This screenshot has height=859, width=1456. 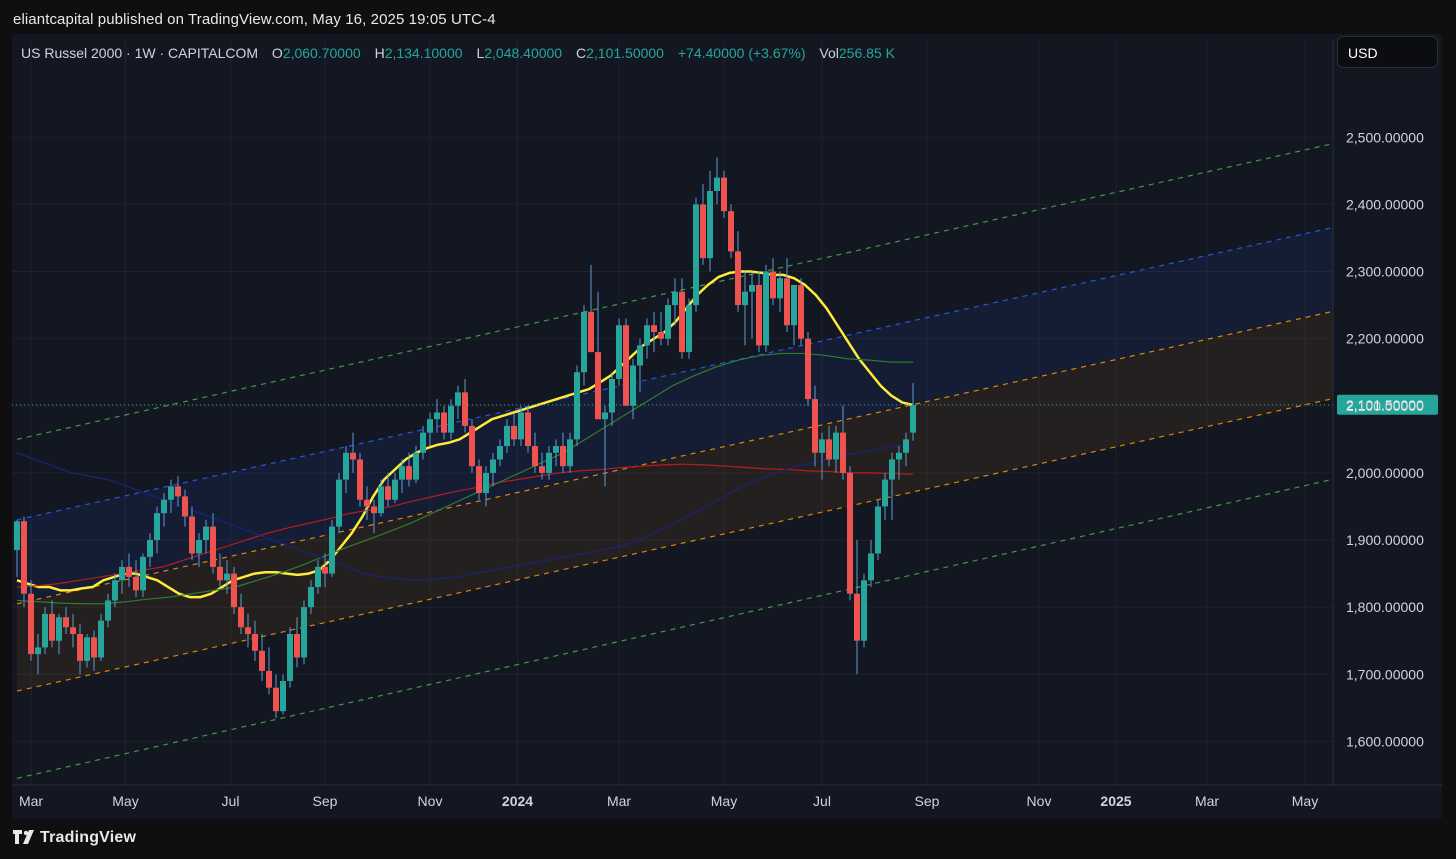 I want to click on price-tick-label: 2,500.00000, so click(x=1385, y=137).